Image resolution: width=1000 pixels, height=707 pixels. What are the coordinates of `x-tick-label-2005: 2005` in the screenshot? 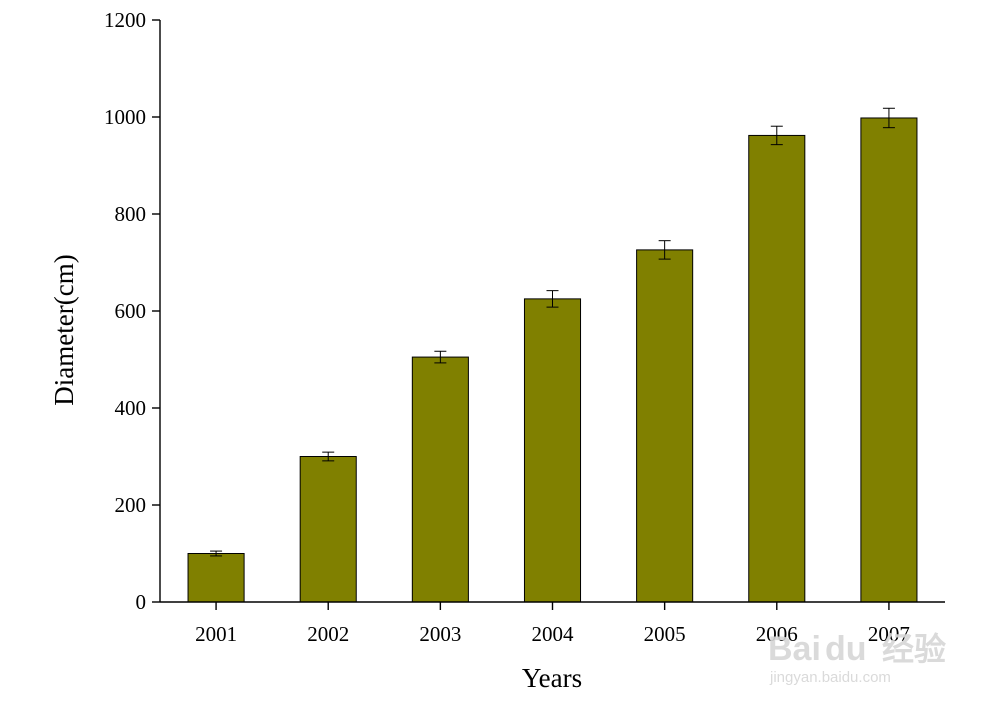 It's located at (665, 634).